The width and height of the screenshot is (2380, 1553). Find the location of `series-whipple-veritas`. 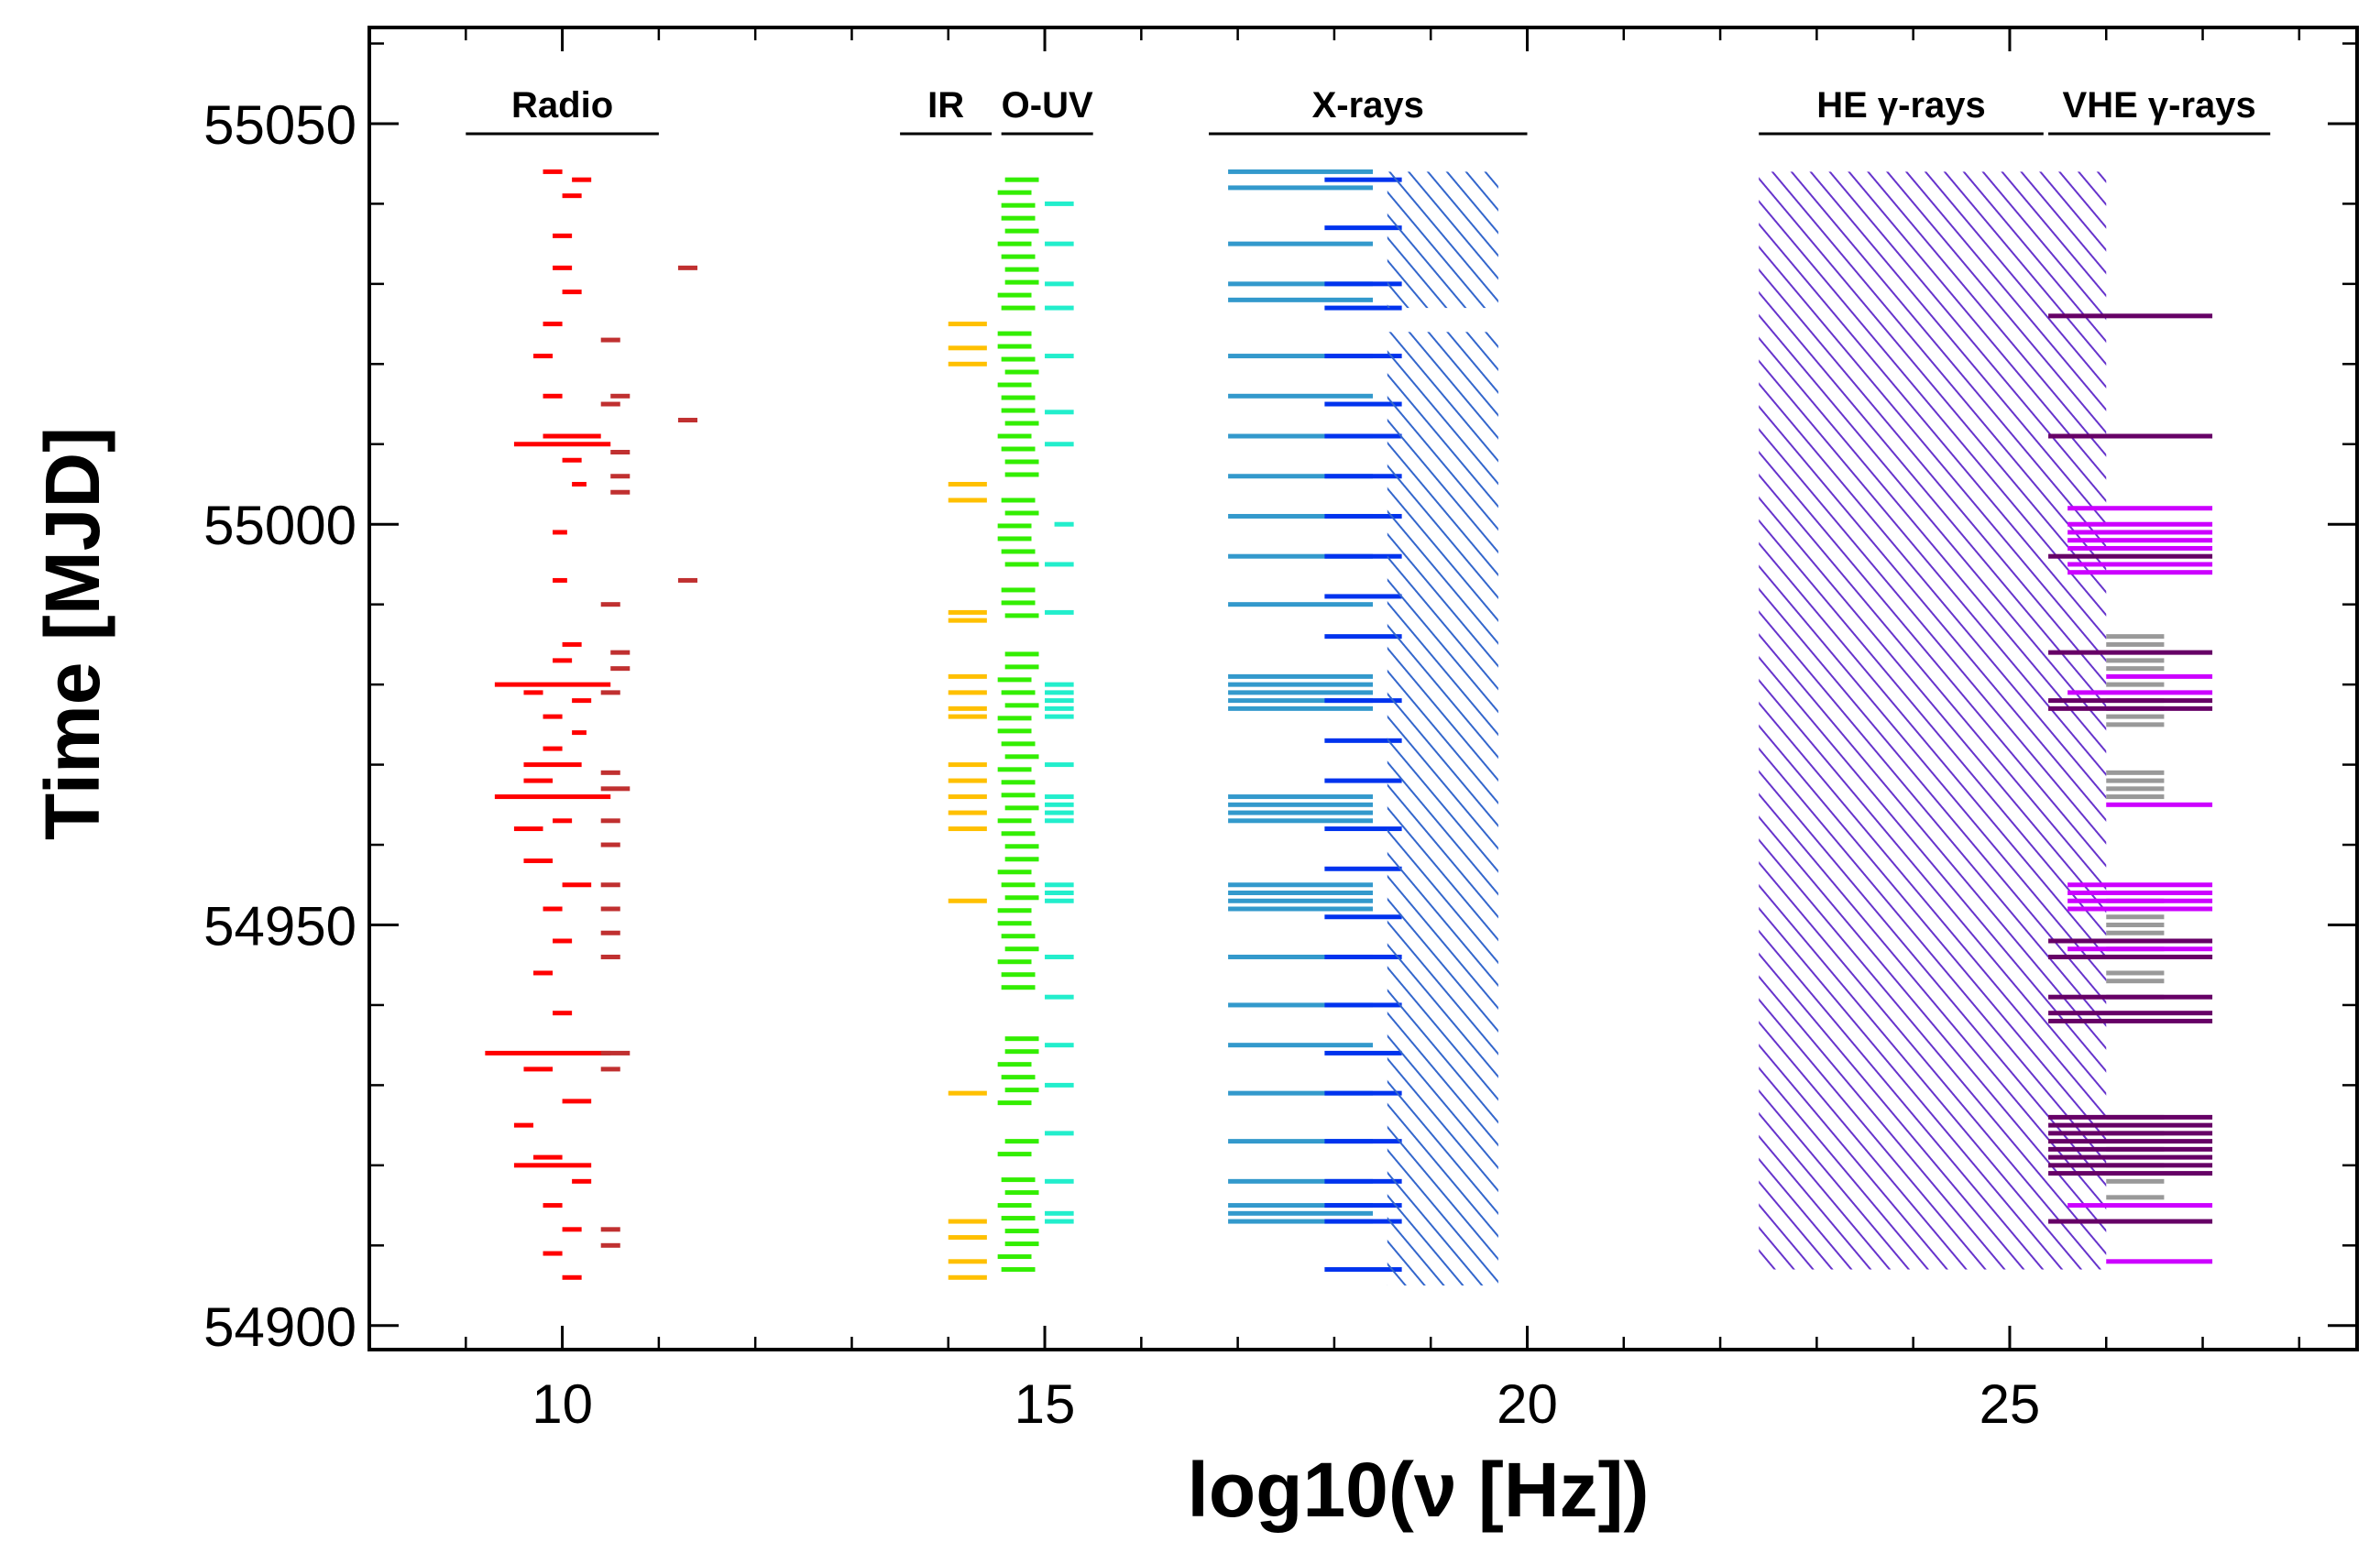

series-whipple-veritas is located at coordinates (2140, 885).